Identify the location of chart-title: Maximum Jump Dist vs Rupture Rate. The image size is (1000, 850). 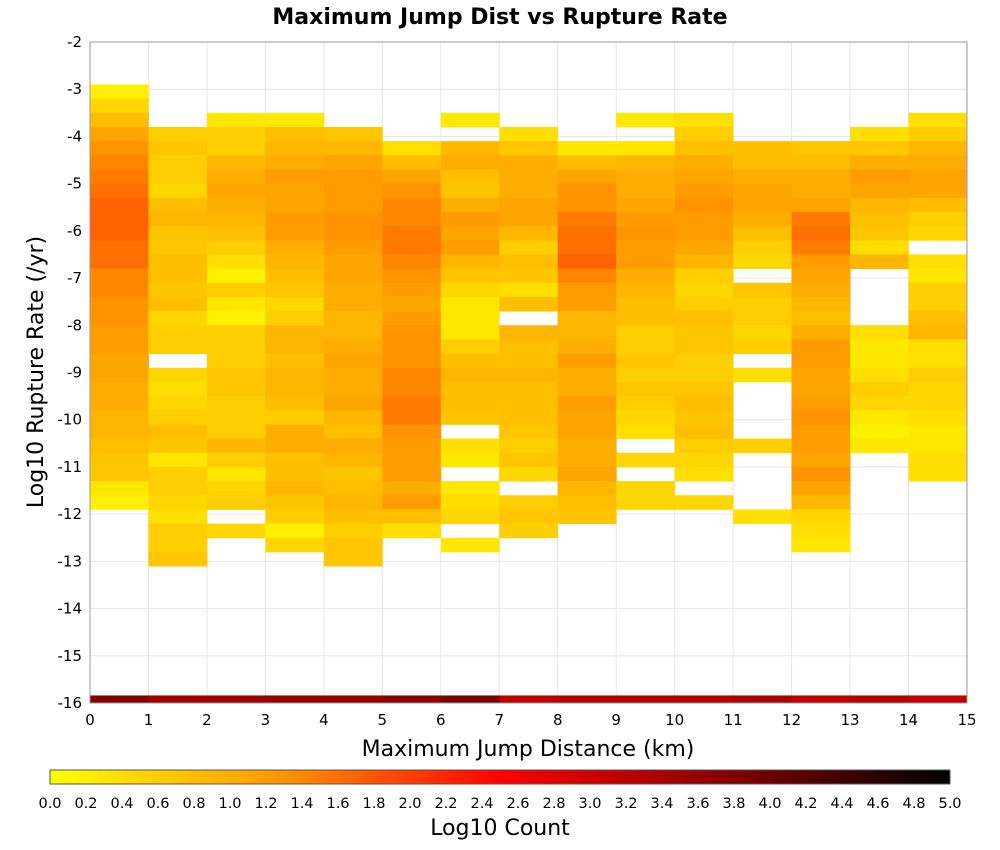
(499, 17).